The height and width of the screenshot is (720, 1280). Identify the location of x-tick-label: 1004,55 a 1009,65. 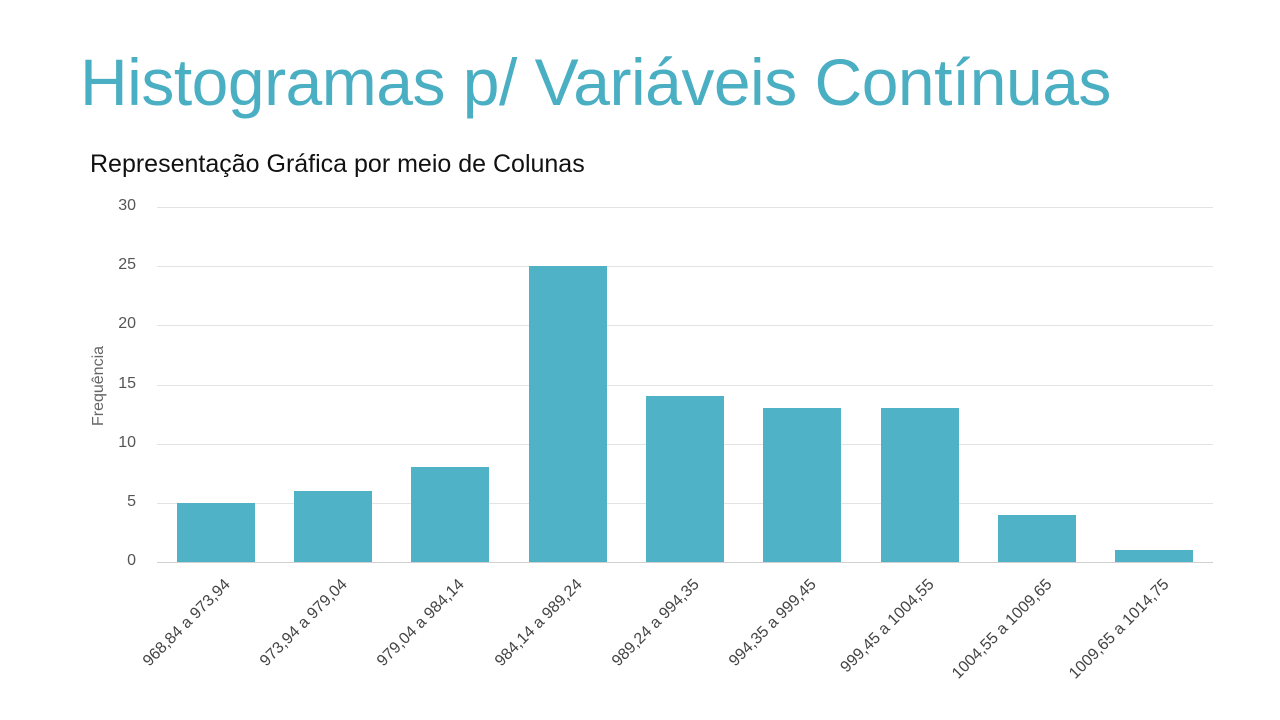
(1002, 629).